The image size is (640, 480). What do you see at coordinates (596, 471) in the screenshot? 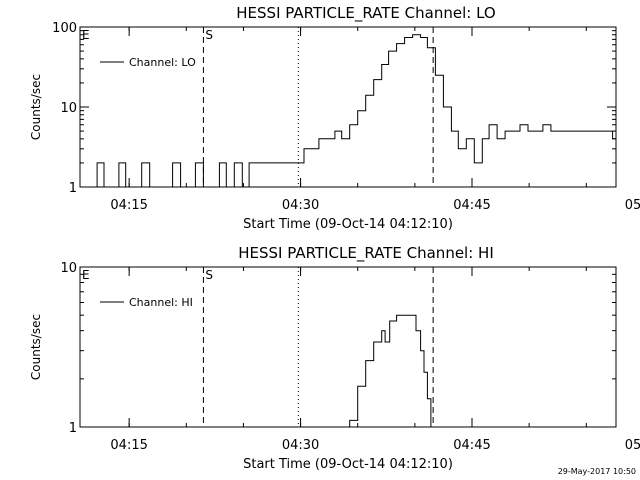
I see `date-stamp: 29-May-2017 10:50` at bounding box center [596, 471].